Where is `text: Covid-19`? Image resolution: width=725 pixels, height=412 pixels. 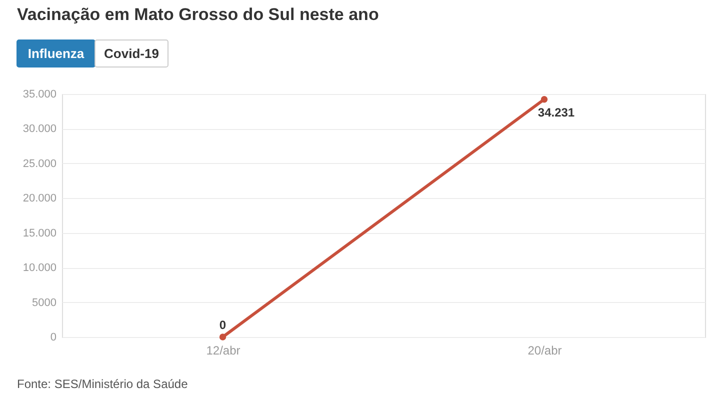
text: Covid-19 is located at coordinates (131, 53).